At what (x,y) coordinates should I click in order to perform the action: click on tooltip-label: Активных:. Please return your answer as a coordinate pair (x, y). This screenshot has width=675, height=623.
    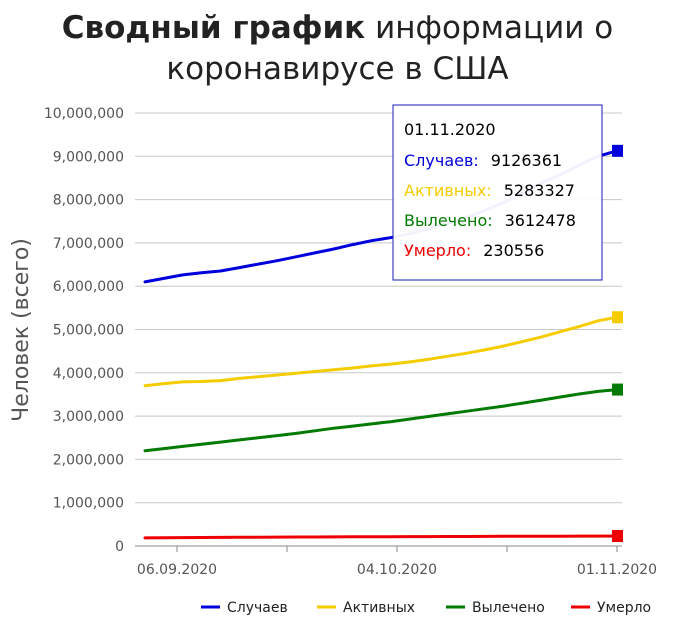
    Looking at the image, I should click on (448, 190).